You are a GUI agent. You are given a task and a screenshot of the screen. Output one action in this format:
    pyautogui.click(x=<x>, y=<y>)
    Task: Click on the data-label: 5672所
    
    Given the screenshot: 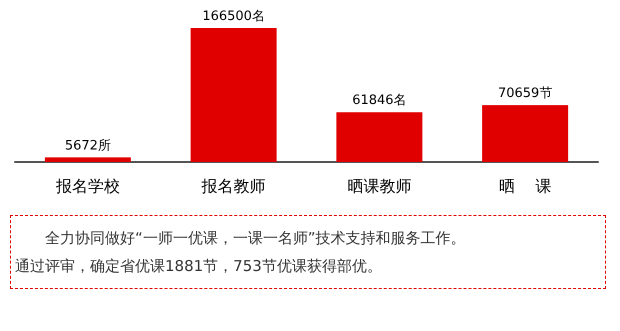 What is the action you would take?
    pyautogui.click(x=87, y=146)
    